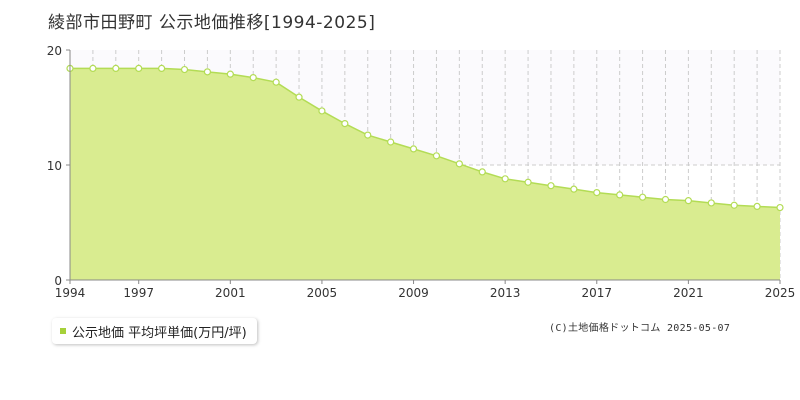  Describe the element at coordinates (642, 197) in the screenshot. I see `data-point-2019` at that location.